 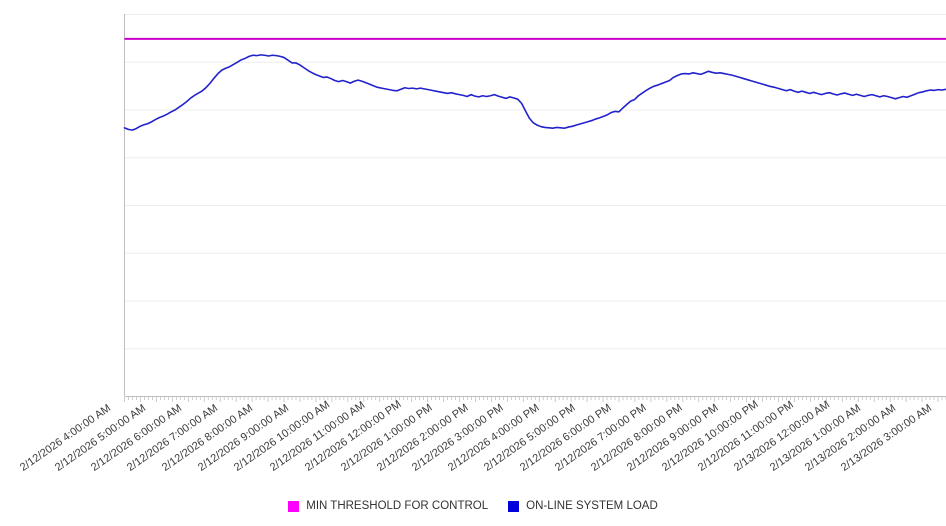 I want to click on legend-item-online-system-load: ON-LINE SYSTEM LOAD, so click(x=583, y=506).